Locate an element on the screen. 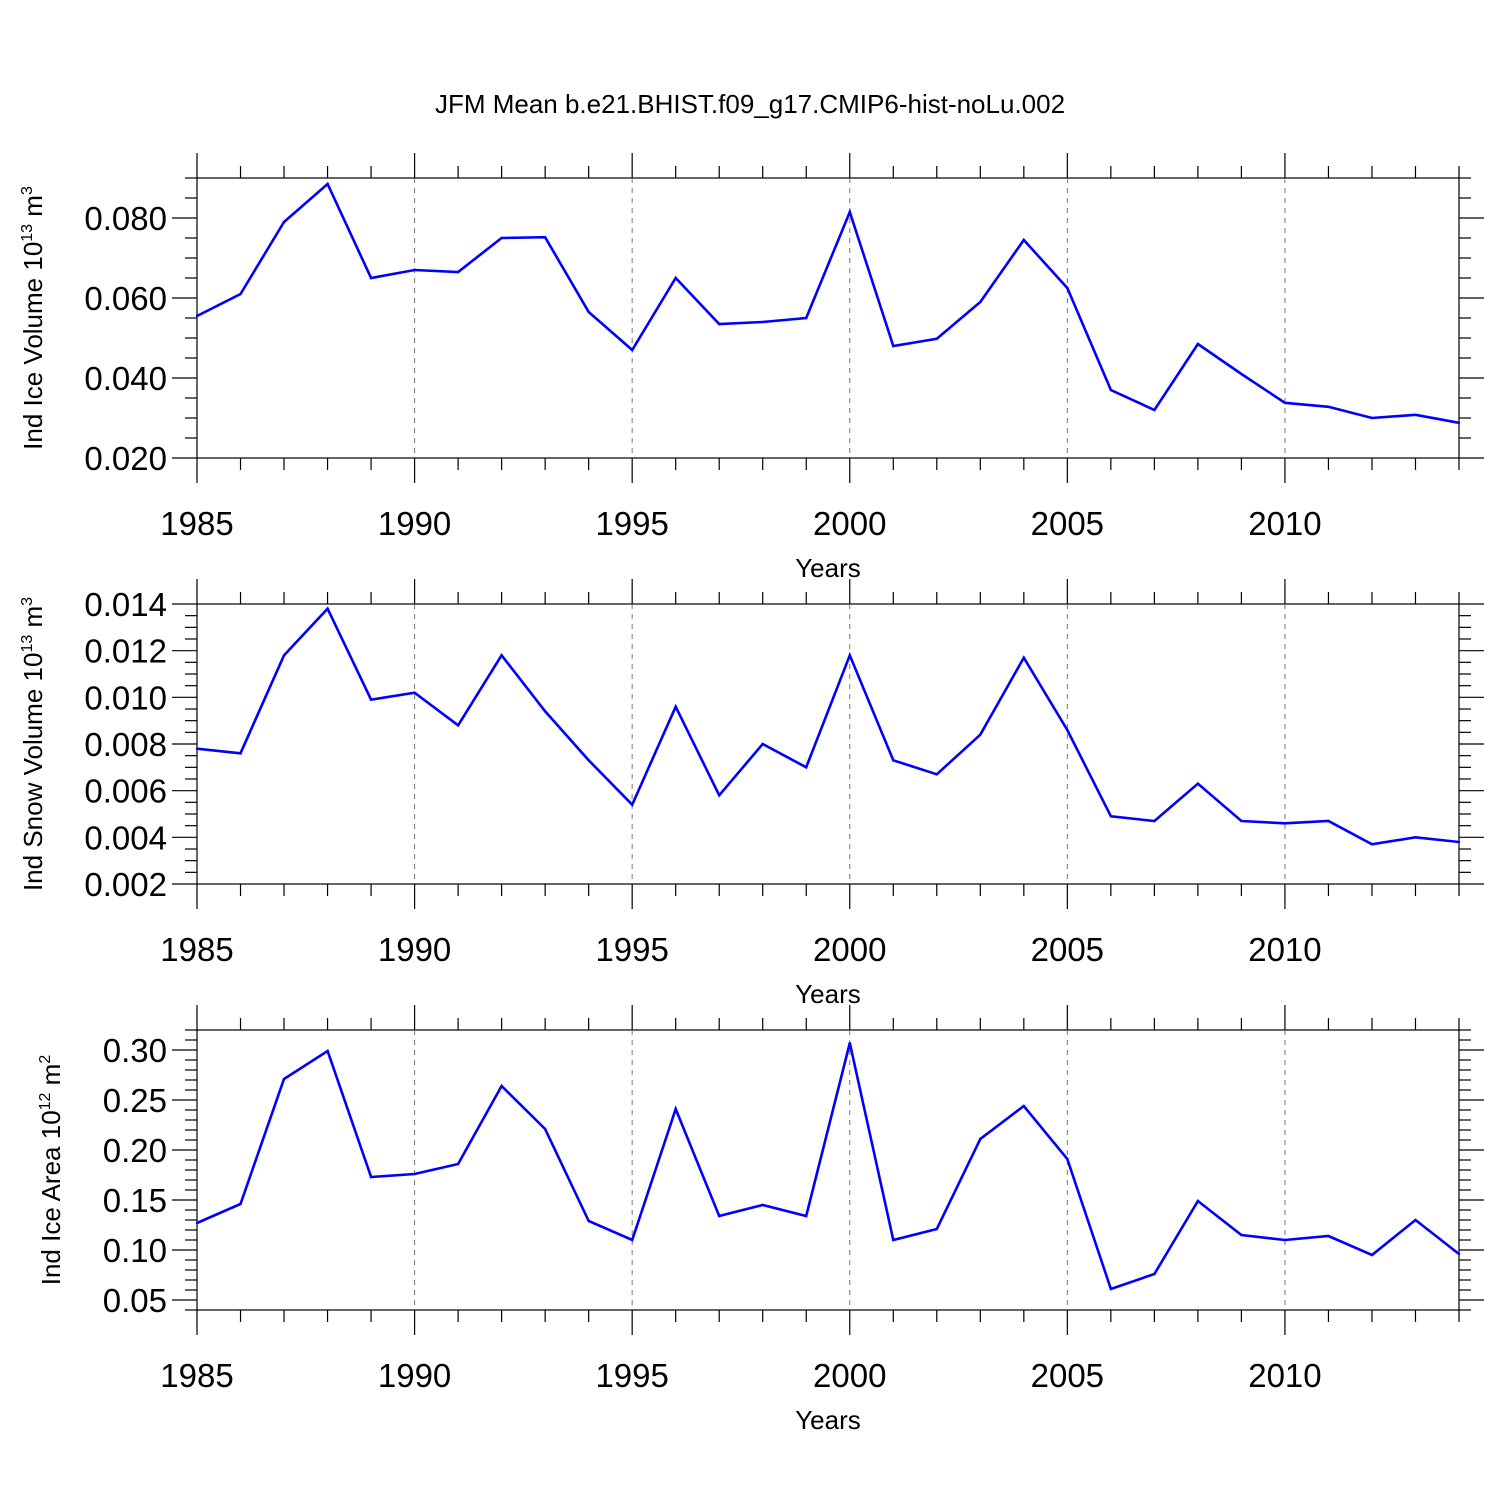 This screenshot has width=1500, height=1500. y-axis-label-text: Ind Snow Volume 10 is located at coordinates (33, 772).